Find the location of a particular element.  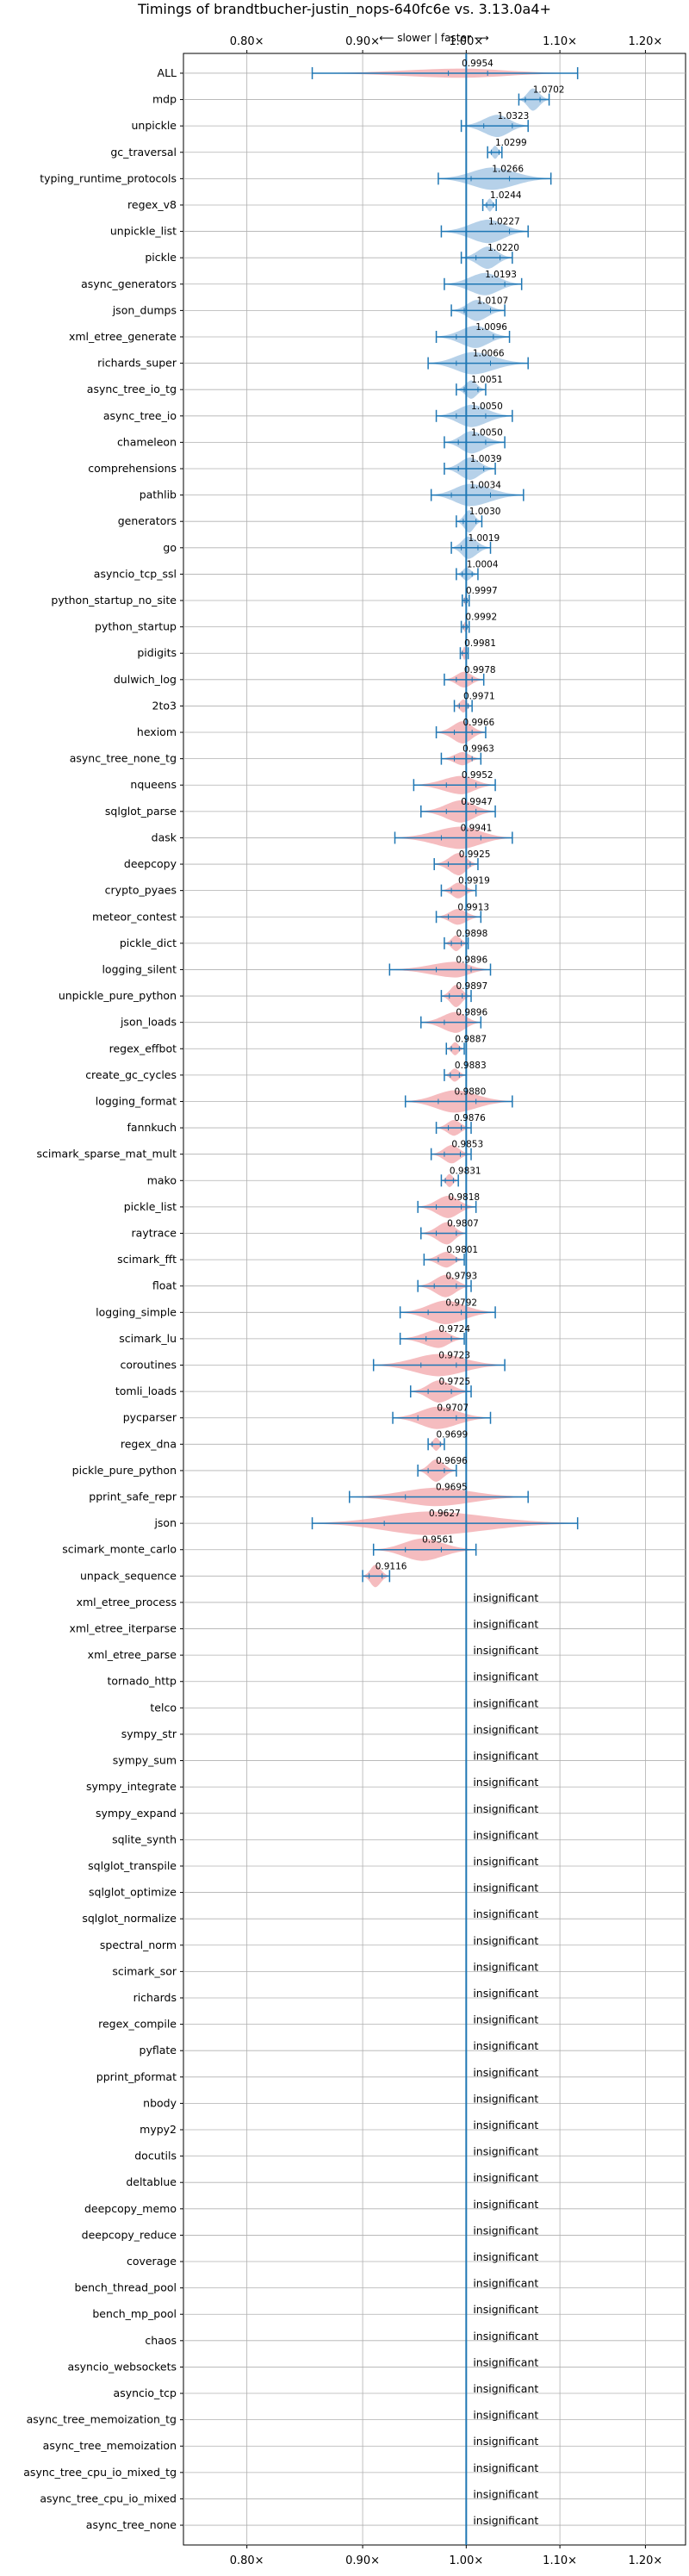

value-label: 0.9801 is located at coordinates (462, 1250).